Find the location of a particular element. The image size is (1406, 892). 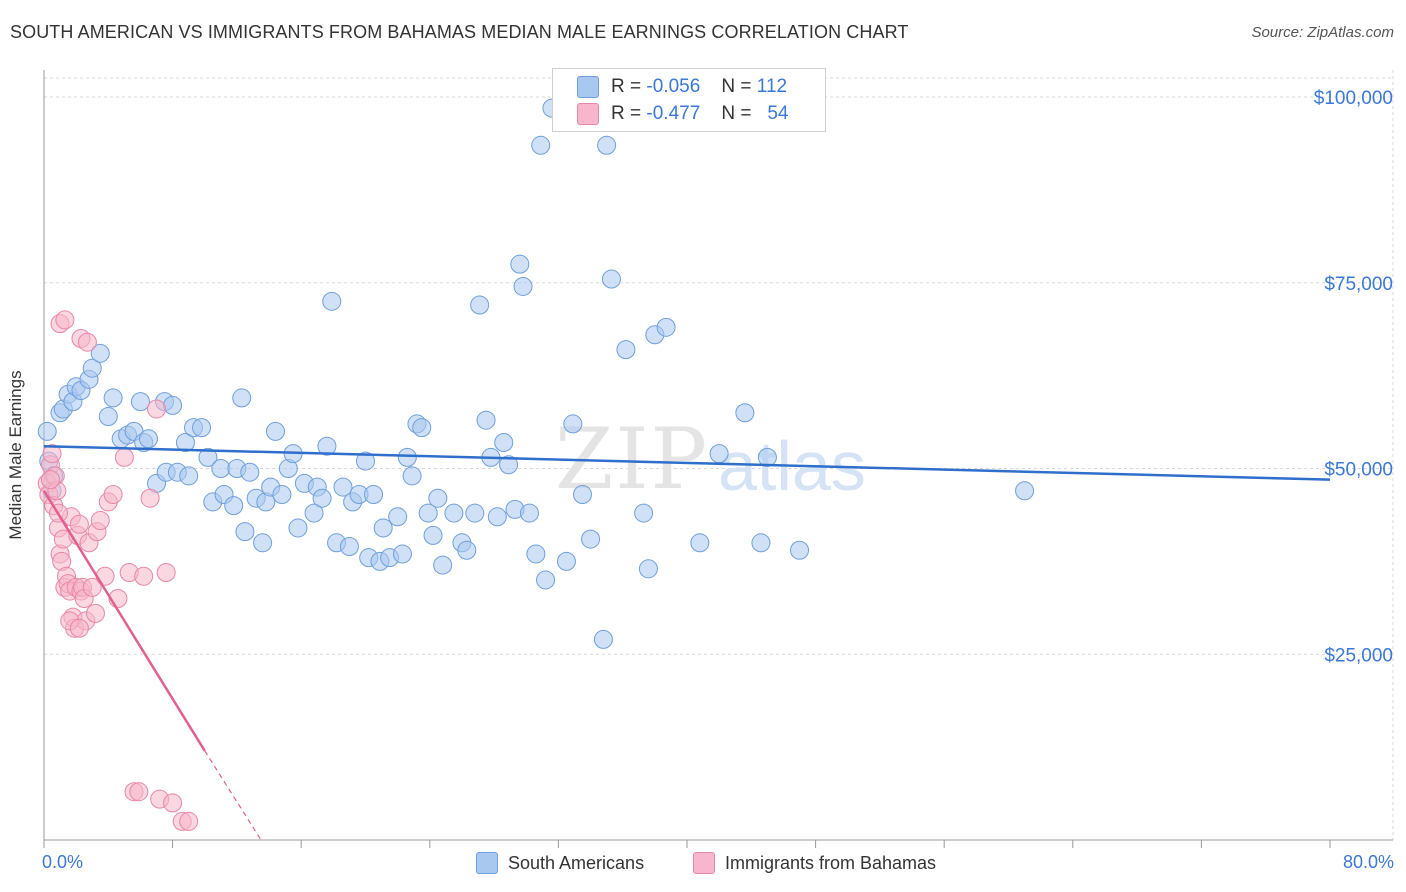

series-legend: South Americans Immigrants from Bahamas is located at coordinates (703, 865).